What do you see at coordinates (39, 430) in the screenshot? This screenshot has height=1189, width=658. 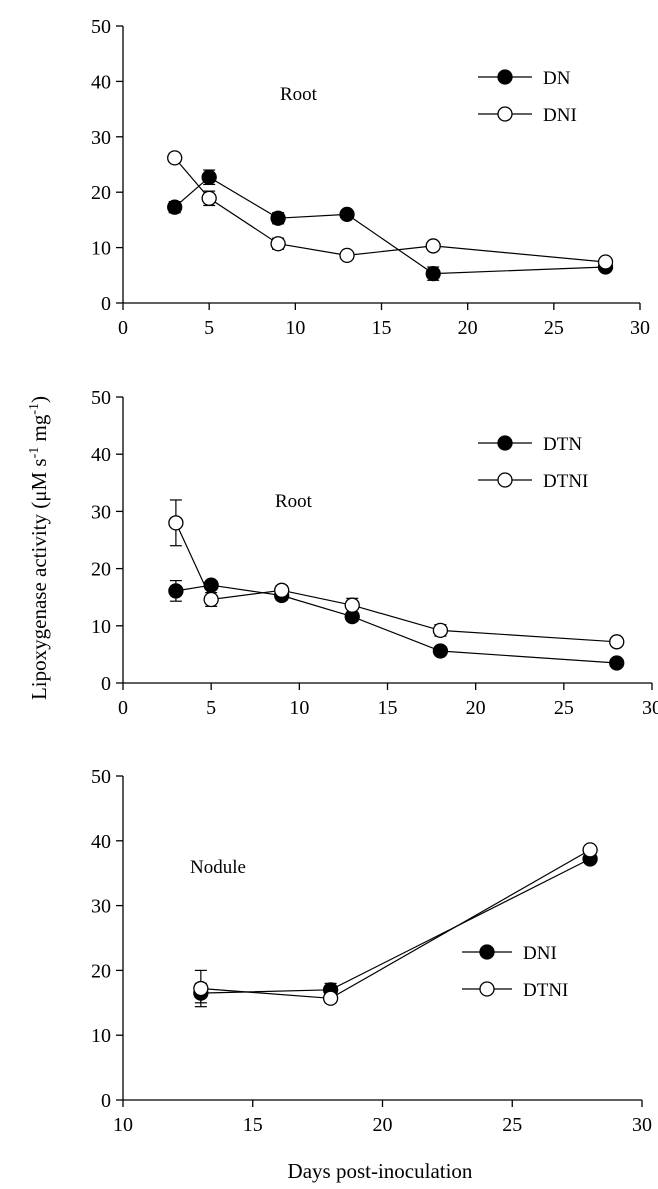 I see `y-axis-title-mid: mg` at bounding box center [39, 430].